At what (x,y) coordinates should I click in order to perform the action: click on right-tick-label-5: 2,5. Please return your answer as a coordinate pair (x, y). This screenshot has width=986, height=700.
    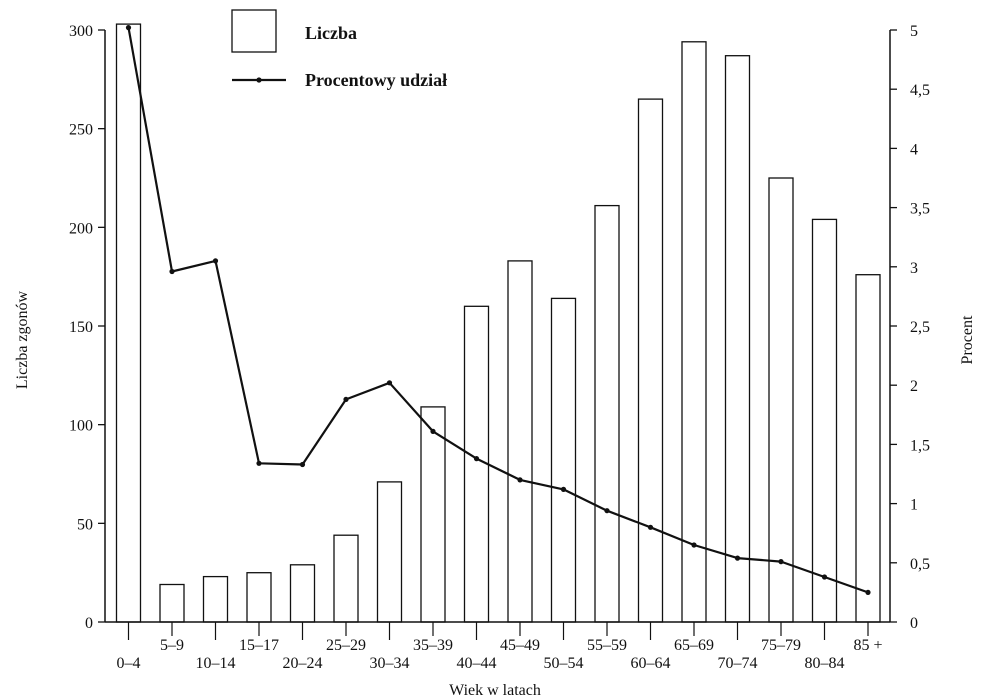
    Looking at the image, I should click on (920, 327).